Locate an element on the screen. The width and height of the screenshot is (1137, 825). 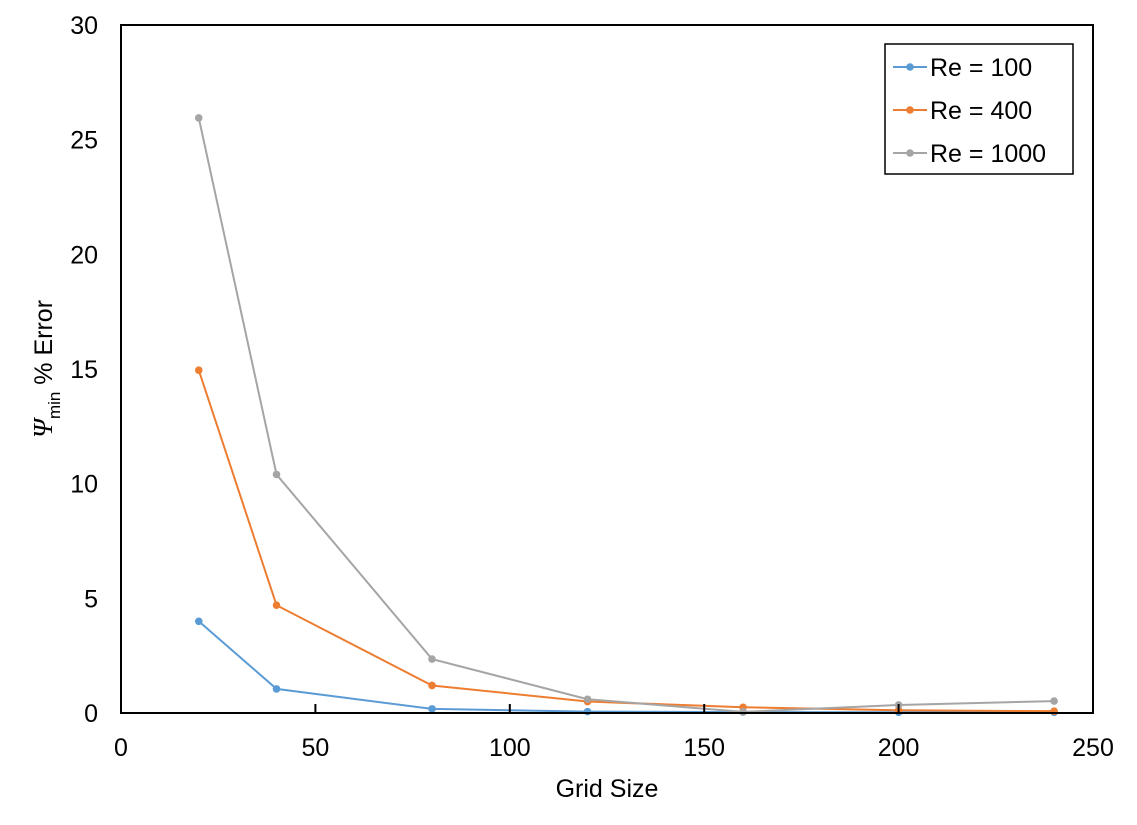
legend: Re = 100 Re = 400 Re = 1000 is located at coordinates (979, 109).